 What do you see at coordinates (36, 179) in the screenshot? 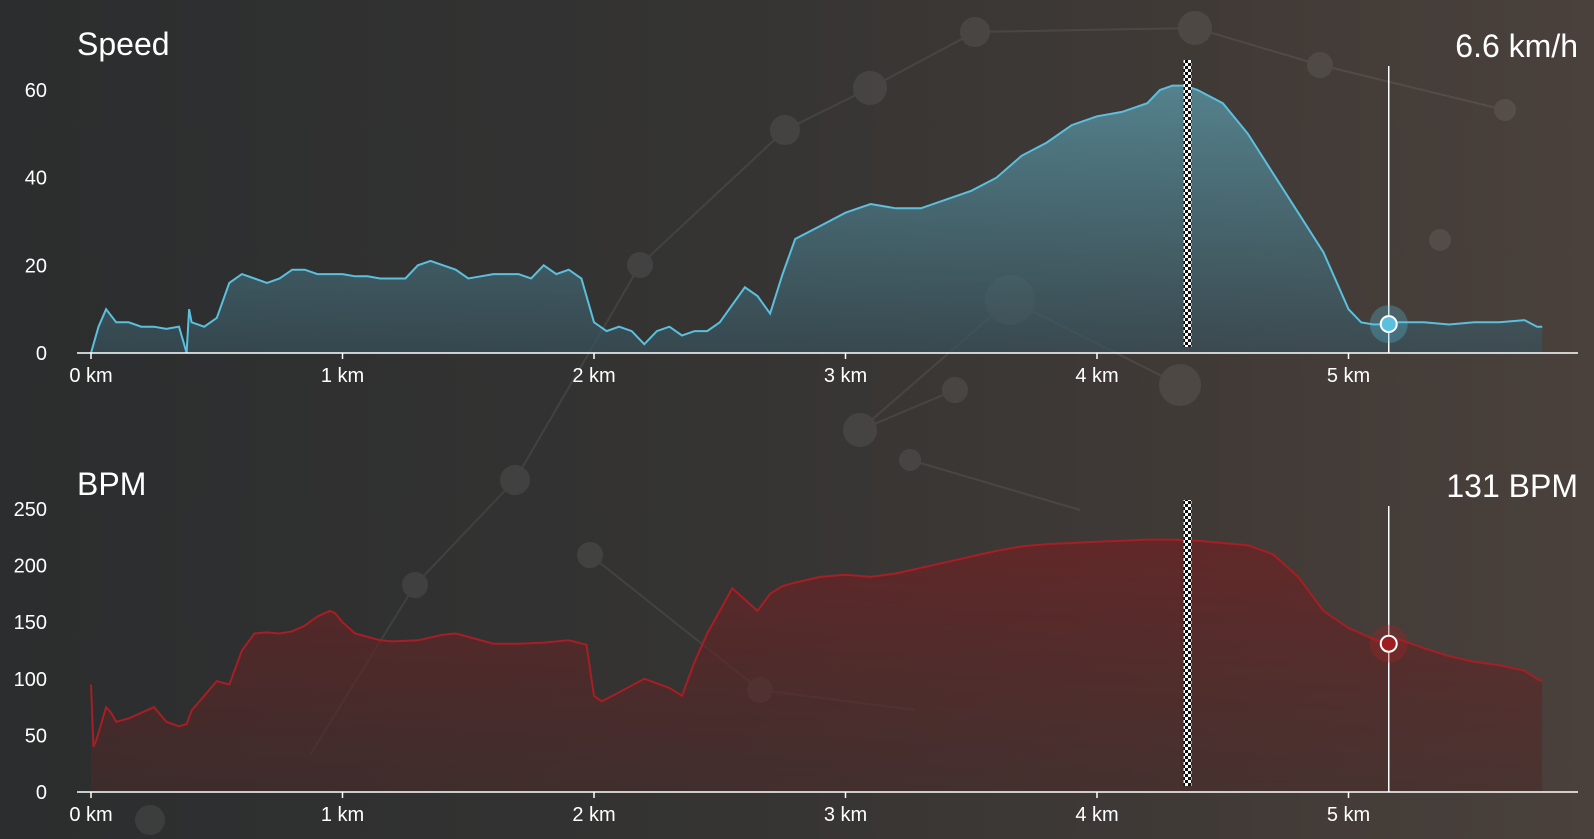
I see `speed-y-tick-label: 40` at bounding box center [36, 179].